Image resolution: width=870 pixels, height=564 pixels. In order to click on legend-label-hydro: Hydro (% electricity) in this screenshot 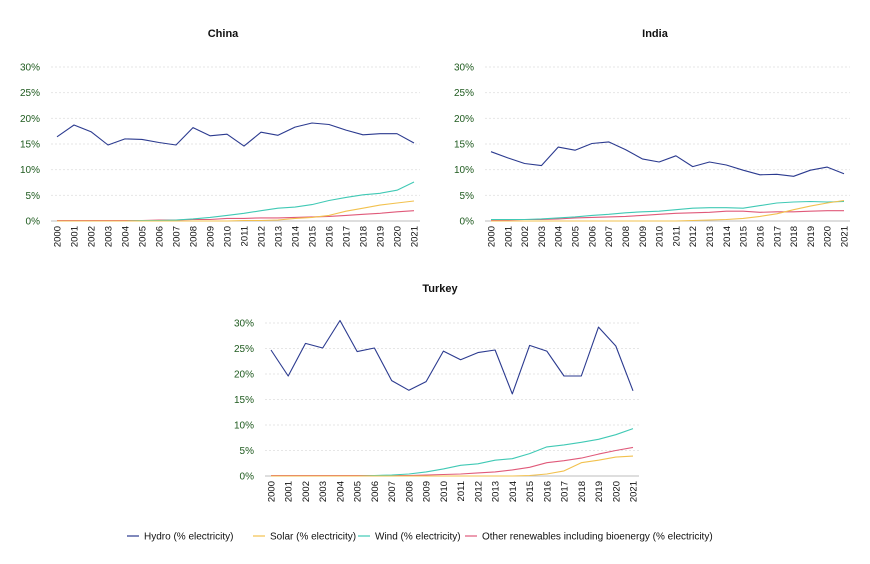, I will do `click(188, 537)`.